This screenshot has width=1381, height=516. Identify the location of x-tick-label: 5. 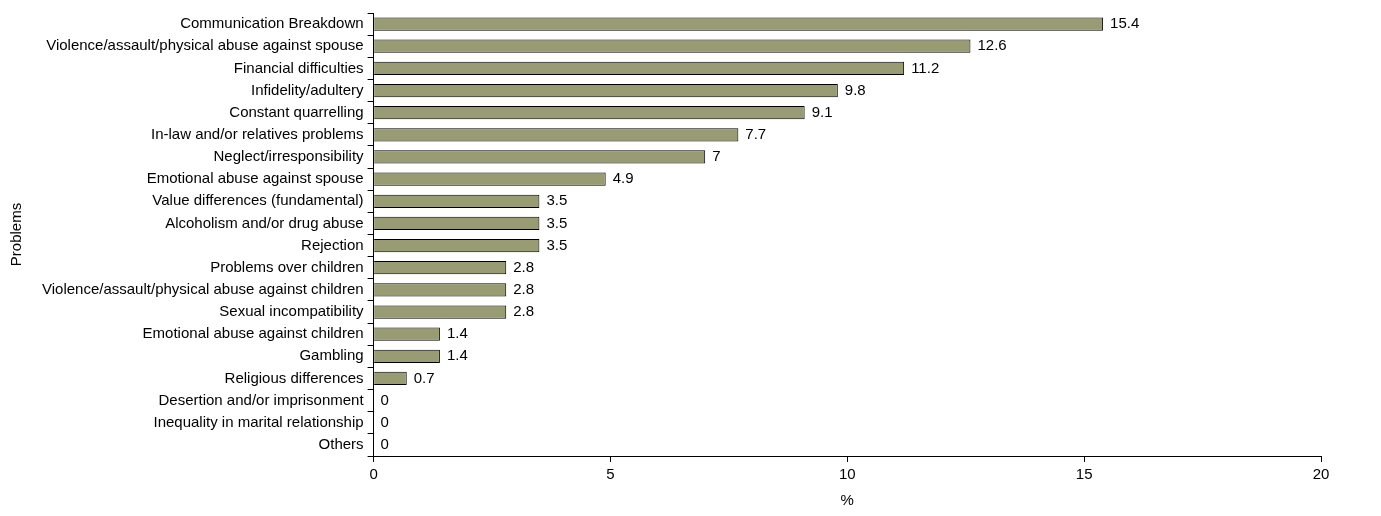
(610, 474).